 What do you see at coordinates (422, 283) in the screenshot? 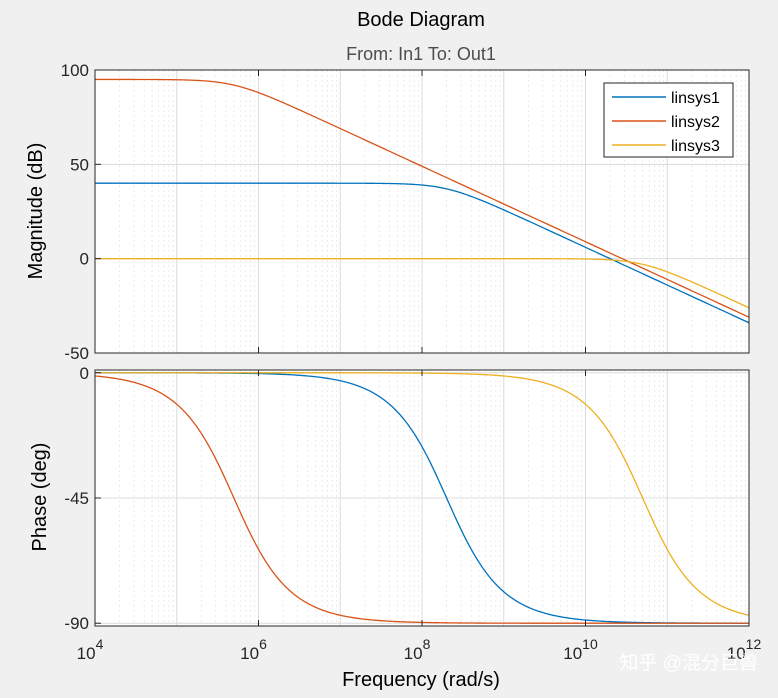
I see `magnitude-line-linsys3` at bounding box center [422, 283].